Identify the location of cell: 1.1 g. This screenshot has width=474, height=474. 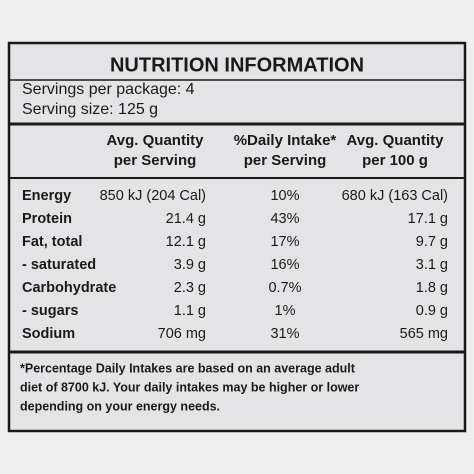
(190, 311).